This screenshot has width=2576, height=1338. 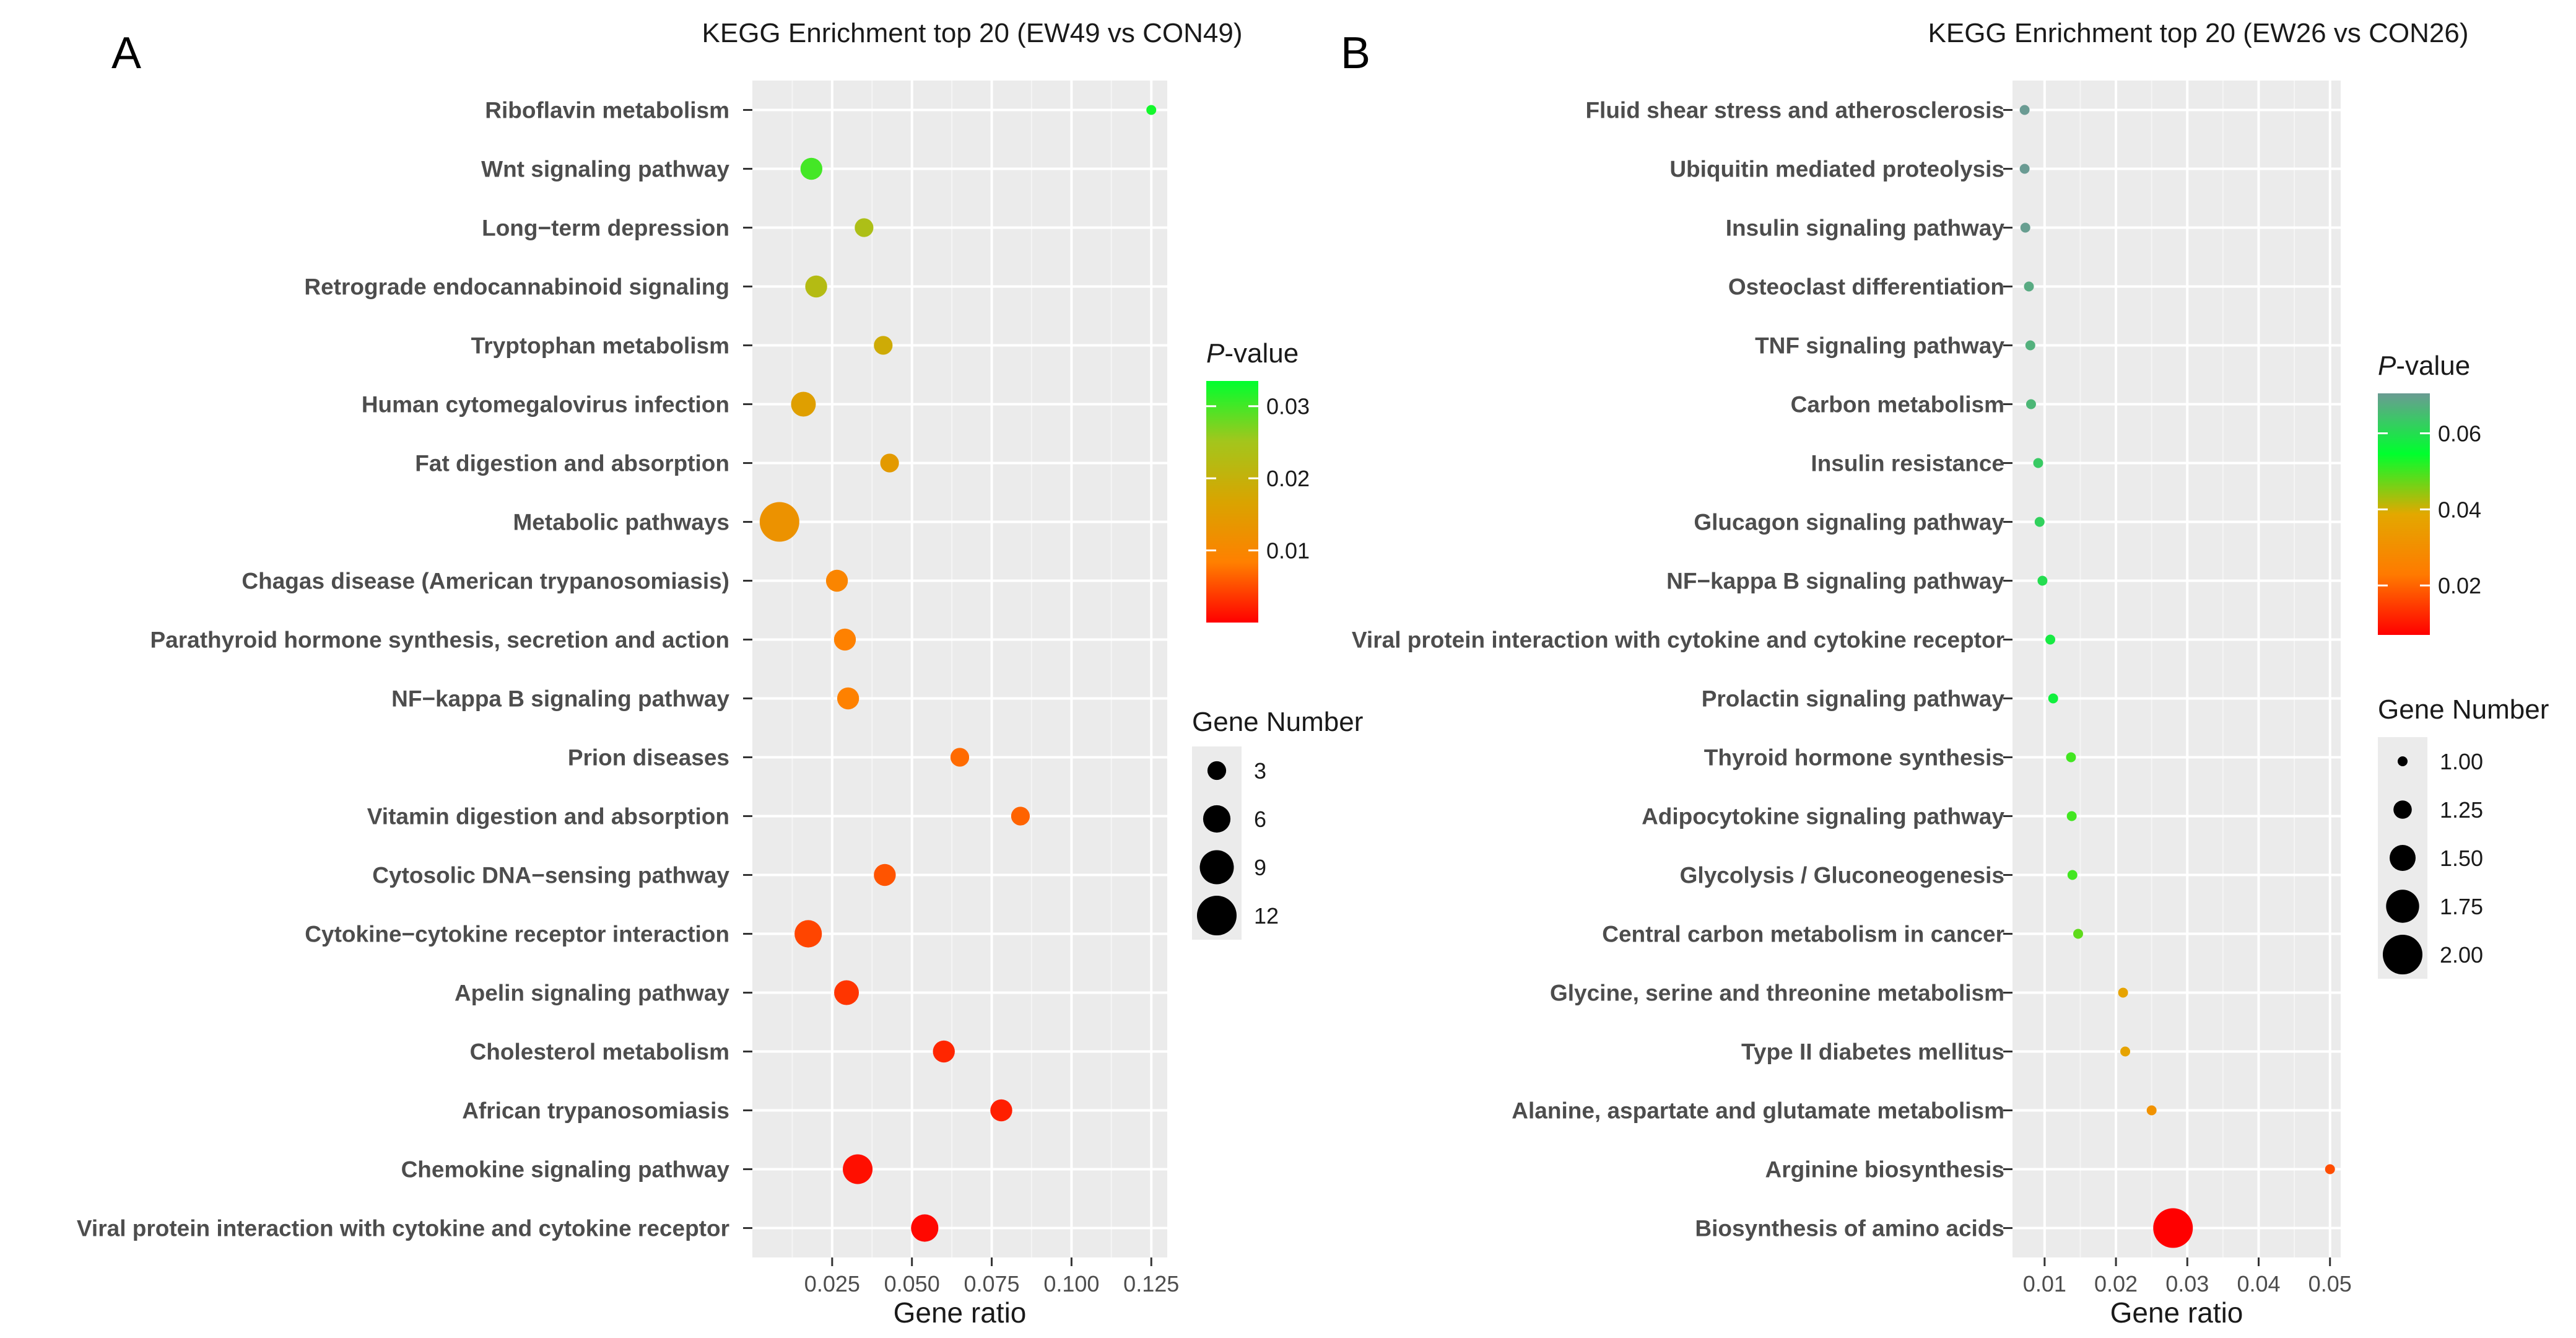 I want to click on colorbar-tick-label: 0.03, so click(x=1288, y=406).